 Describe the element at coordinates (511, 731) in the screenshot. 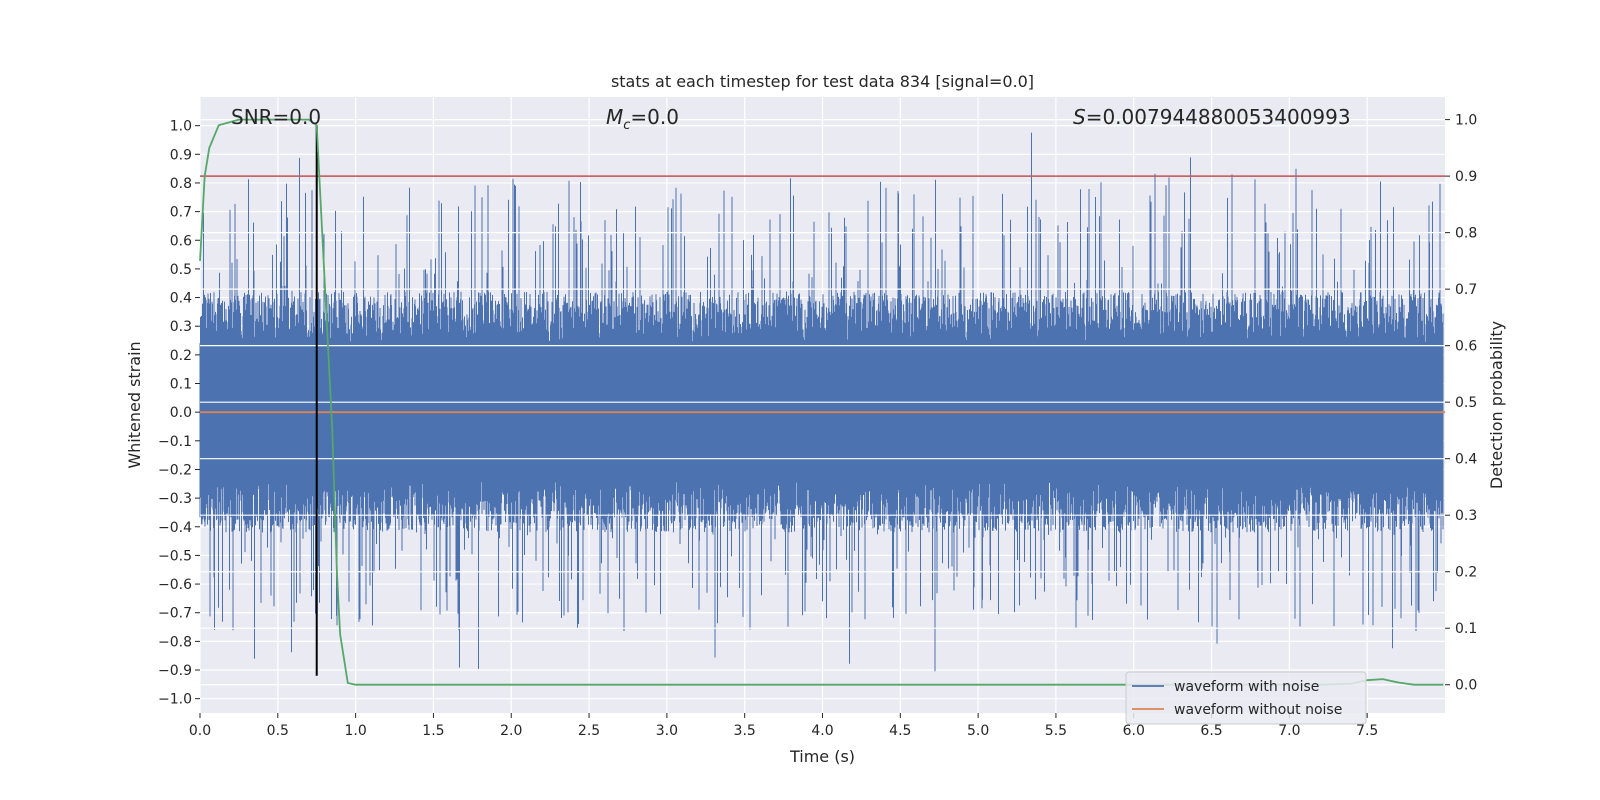

I see `x-tick-label: 2.0` at that location.